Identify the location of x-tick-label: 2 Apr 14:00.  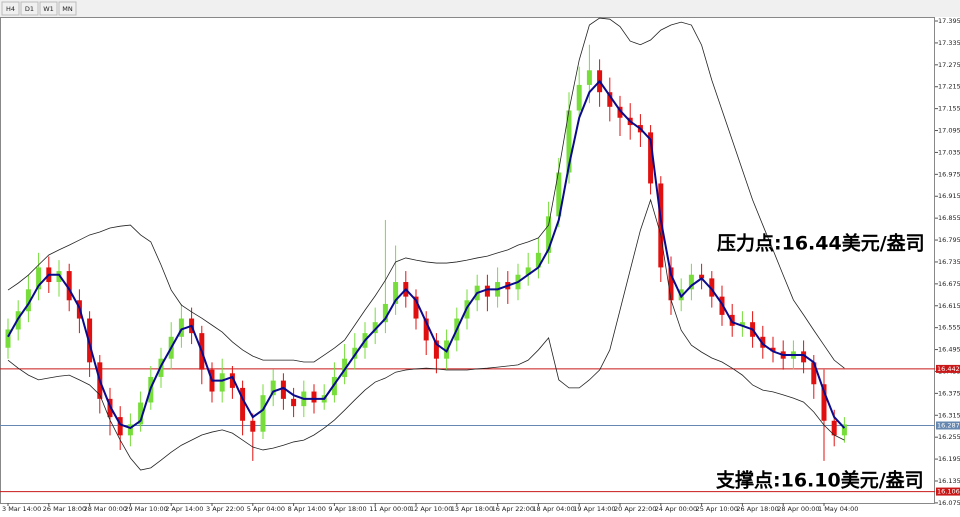
(184, 509).